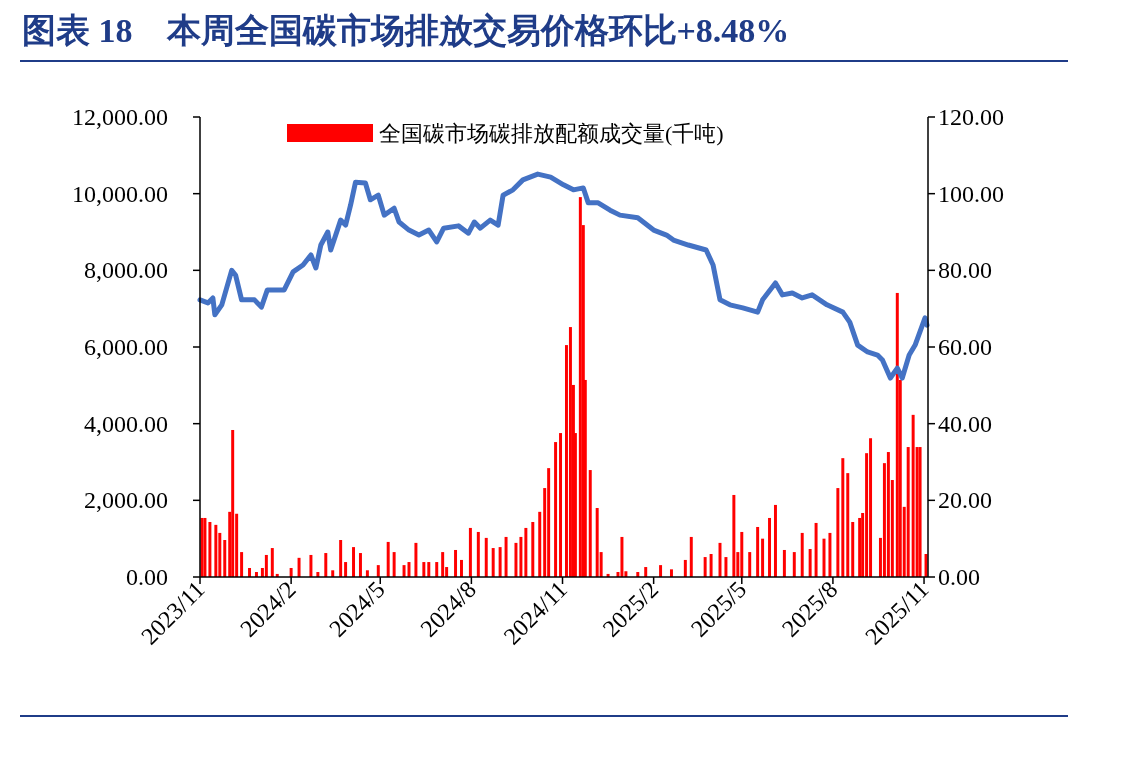  Describe the element at coordinates (120, 117) in the screenshot. I see `y-tick-label: 12,000.00` at that location.